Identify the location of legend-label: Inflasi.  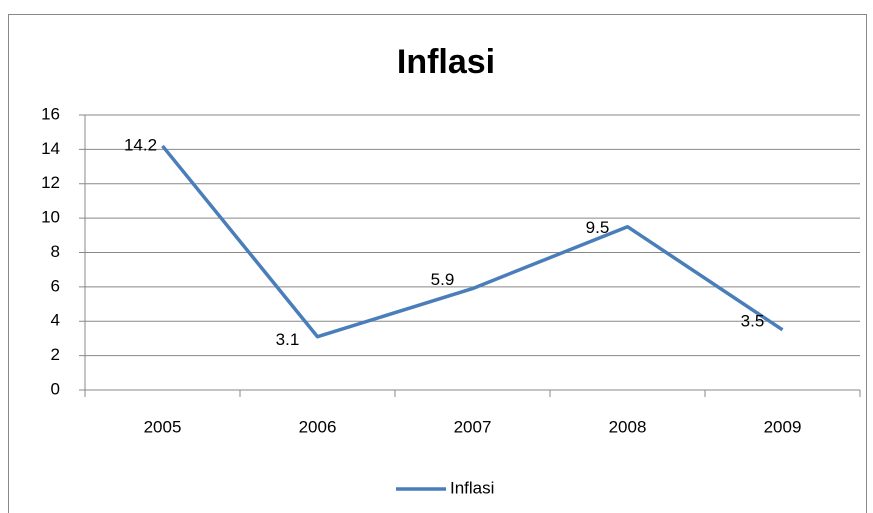
(472, 487).